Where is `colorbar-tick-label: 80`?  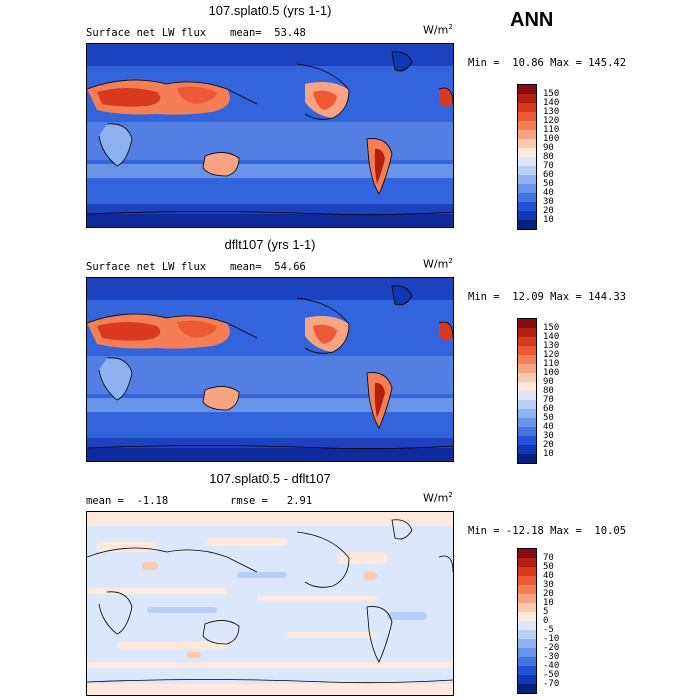
colorbar-tick-label: 80 is located at coordinates (548, 391).